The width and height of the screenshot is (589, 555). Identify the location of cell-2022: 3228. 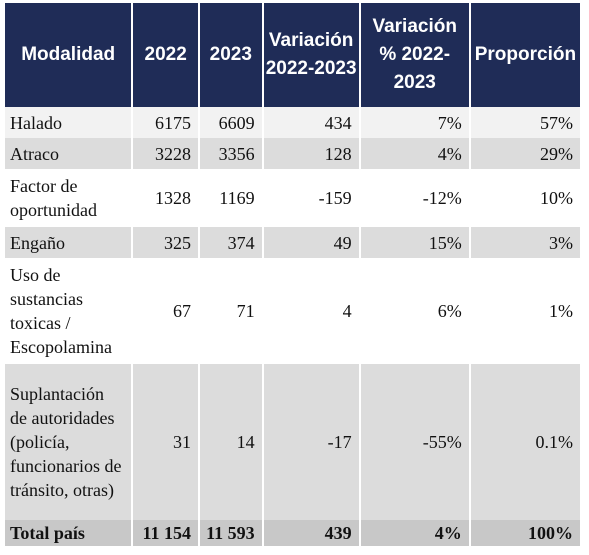
(165, 153).